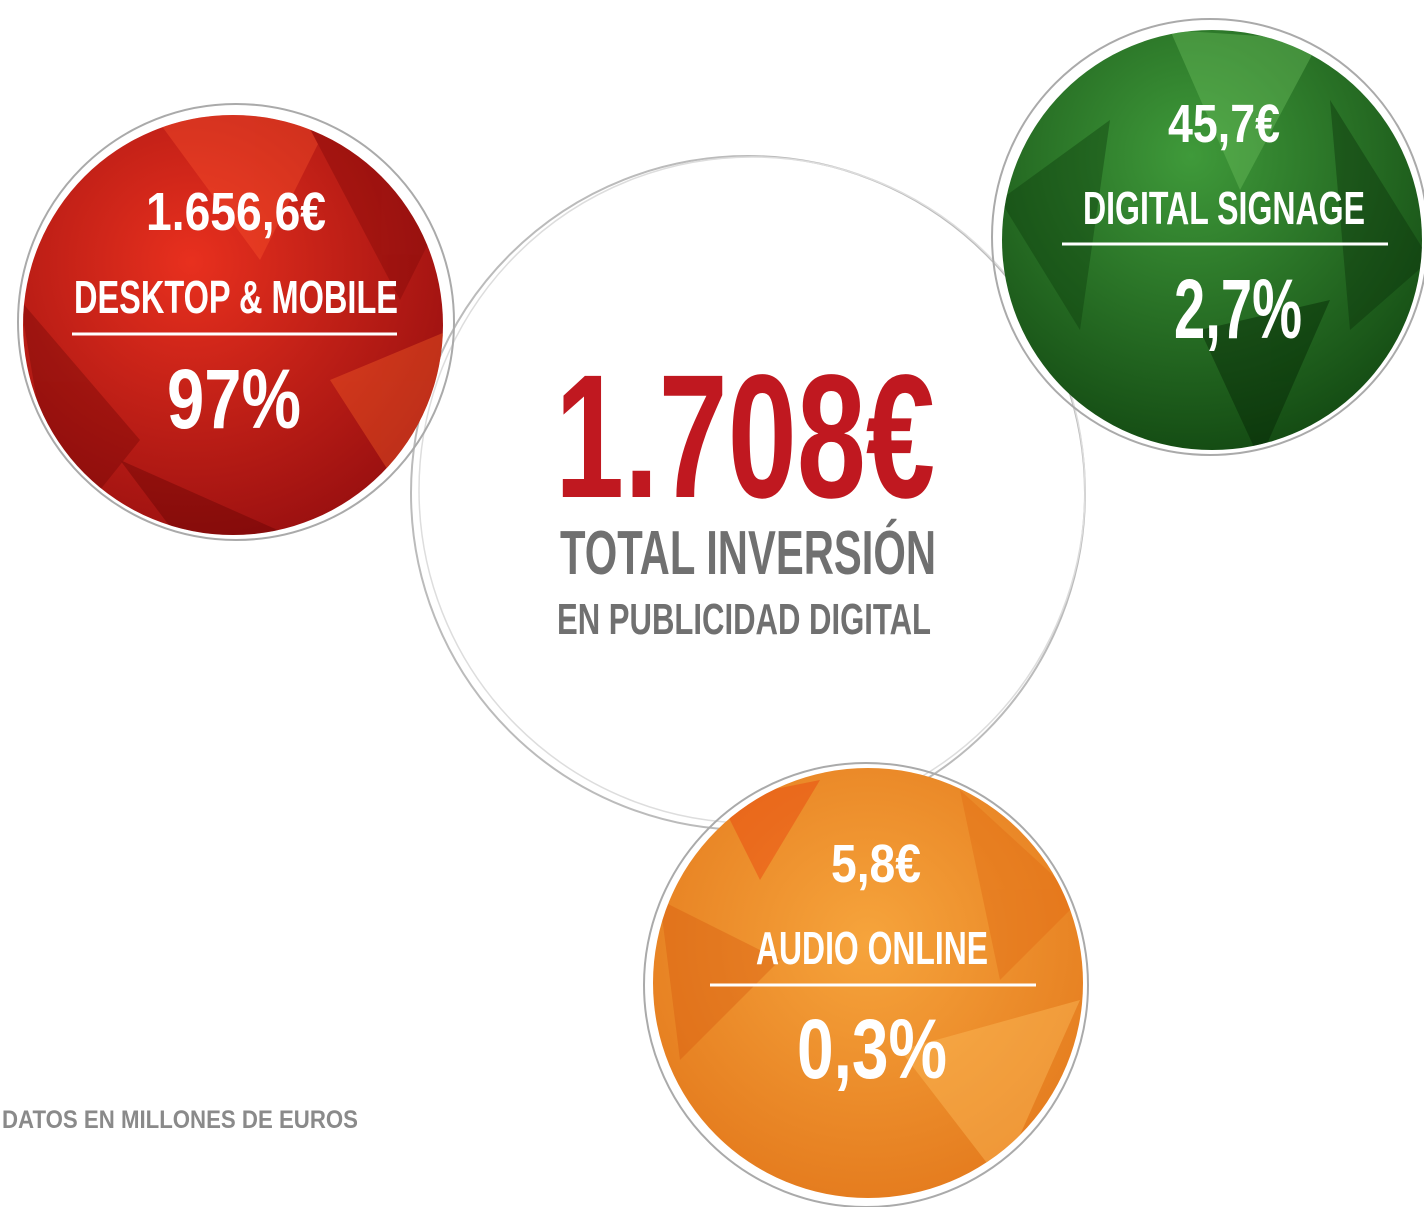 This screenshot has height=1207, width=1424. Describe the element at coordinates (872, 948) in the screenshot. I see `label: AUDIO ONLINE` at that location.